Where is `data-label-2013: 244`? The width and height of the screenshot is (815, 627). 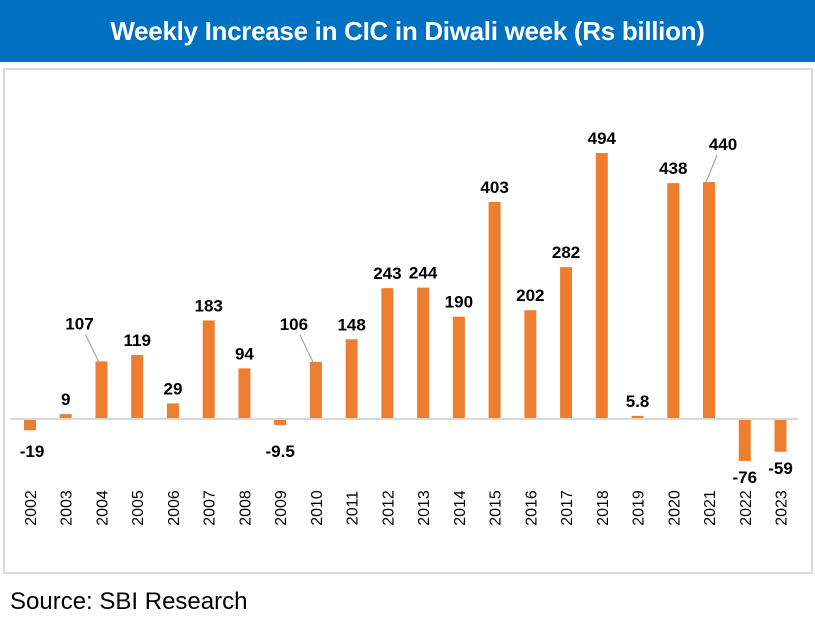 data-label-2013: 244 is located at coordinates (423, 273).